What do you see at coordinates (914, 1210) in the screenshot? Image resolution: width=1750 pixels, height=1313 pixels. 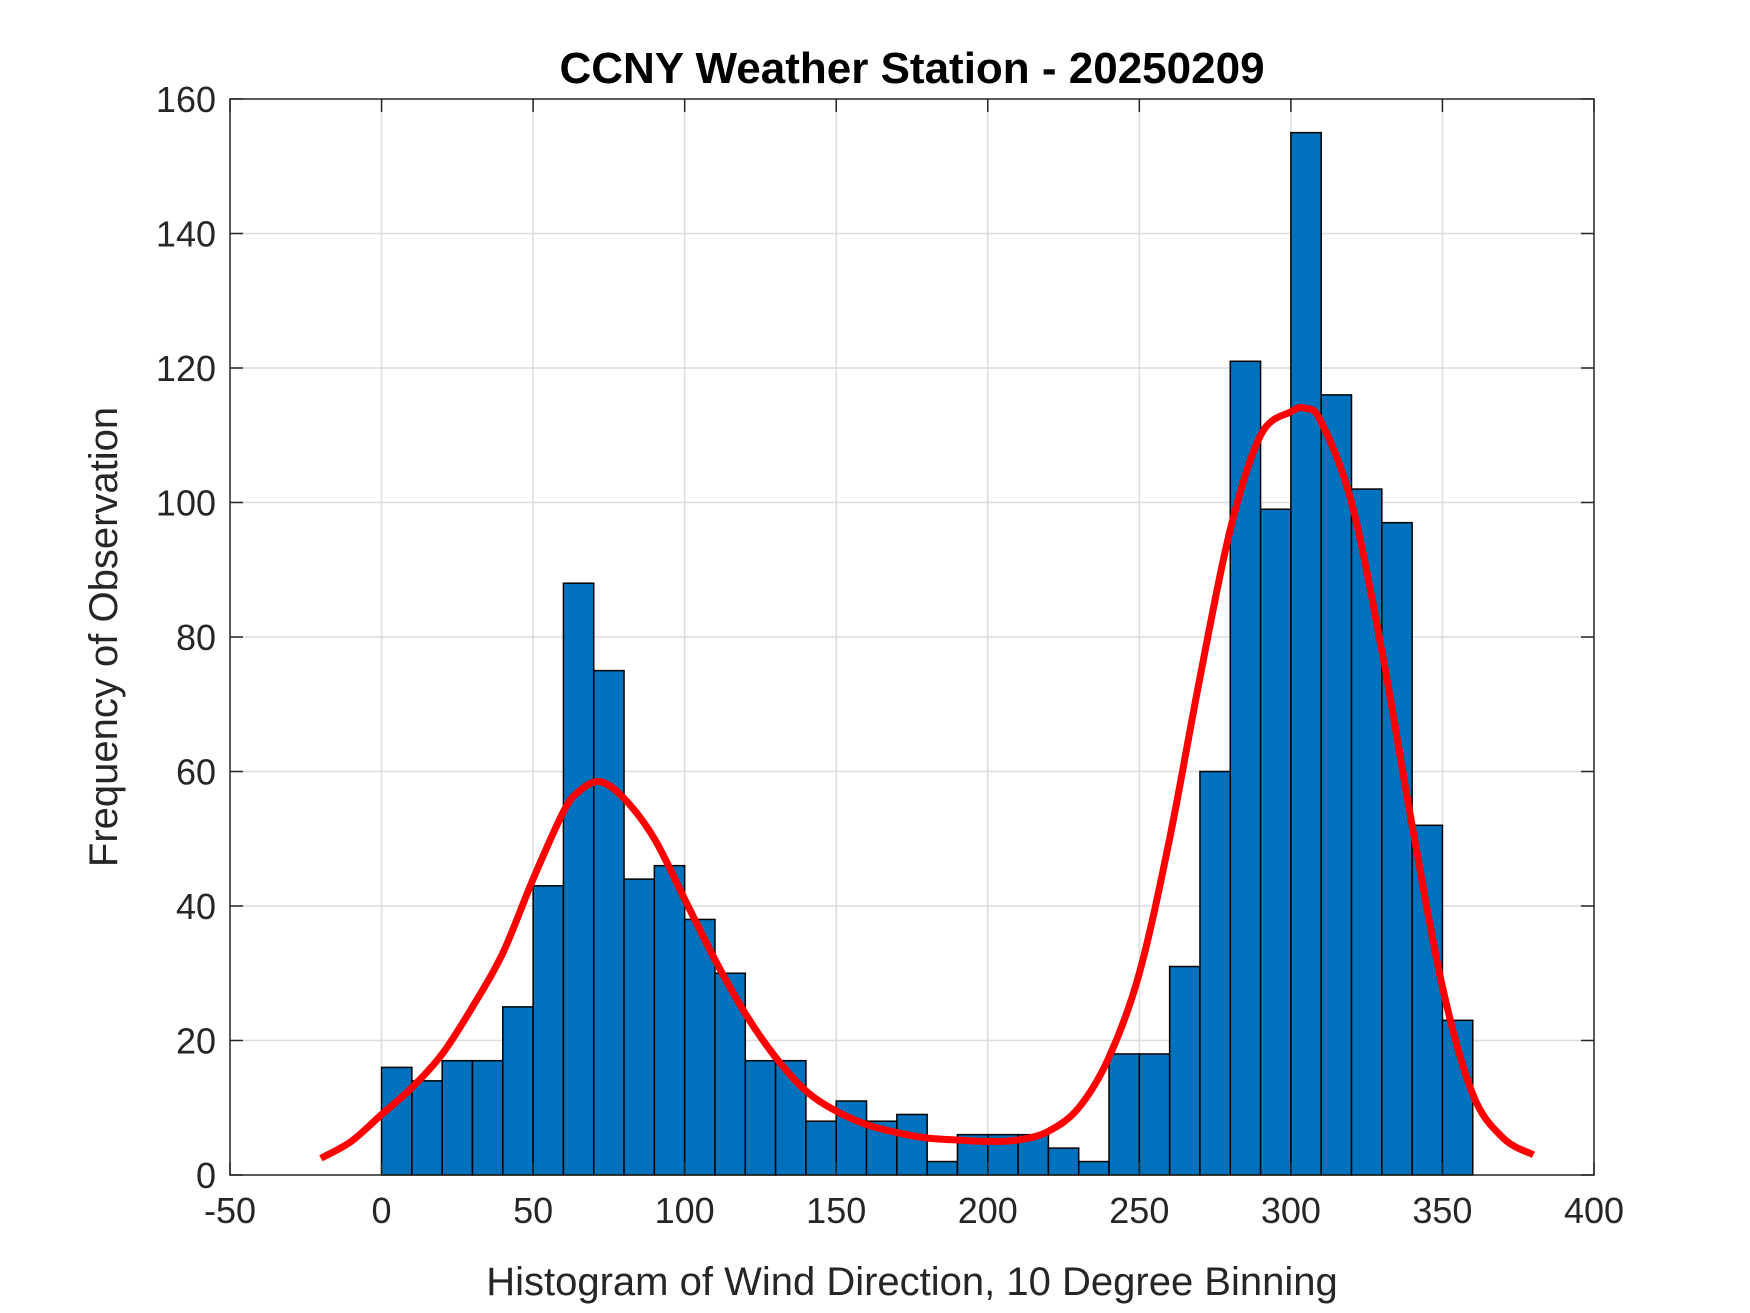 I see `x-tick-labels: -50 0 50 100 150 200 250 300 350 400` at bounding box center [914, 1210].